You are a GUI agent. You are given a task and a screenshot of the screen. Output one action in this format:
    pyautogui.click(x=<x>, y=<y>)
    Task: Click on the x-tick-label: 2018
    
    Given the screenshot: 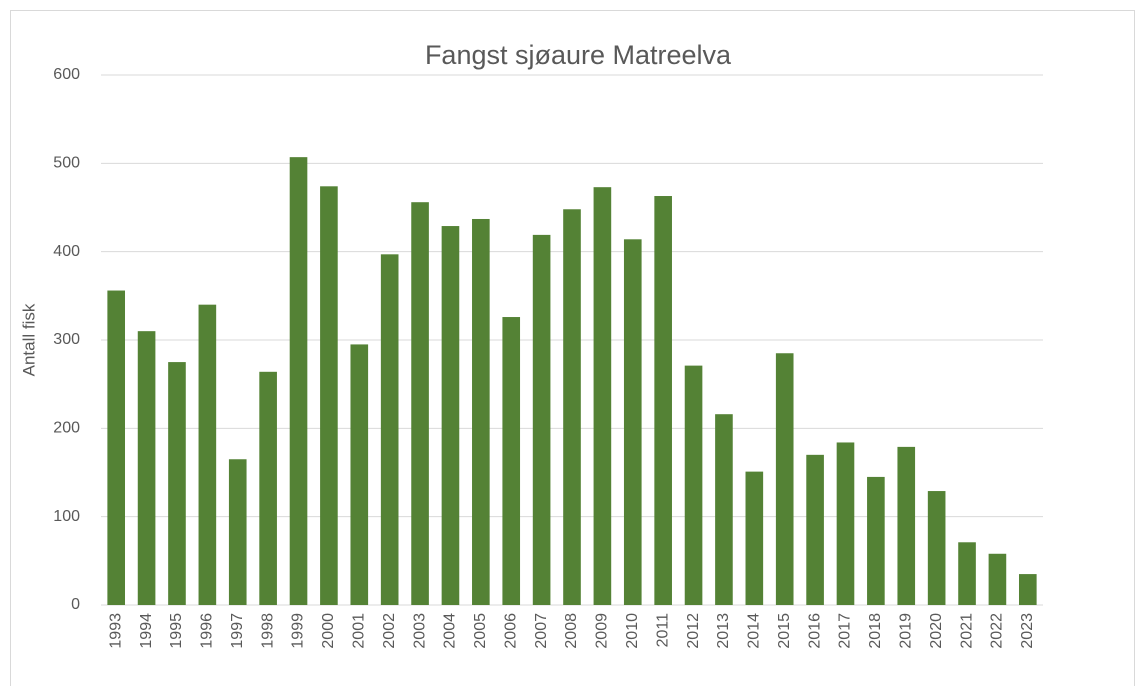 What is the action you would take?
    pyautogui.click(x=875, y=631)
    